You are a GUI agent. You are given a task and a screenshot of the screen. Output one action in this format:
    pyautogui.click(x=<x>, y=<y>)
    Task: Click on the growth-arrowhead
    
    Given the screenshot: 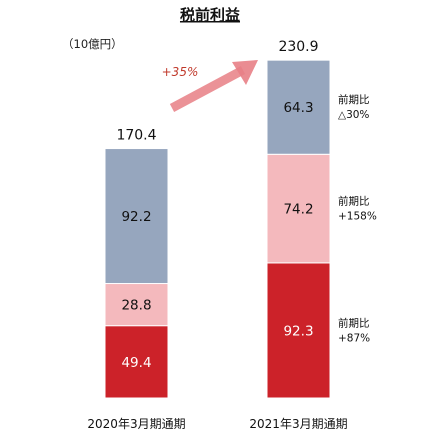 What is the action you would take?
    pyautogui.click(x=245, y=72)
    